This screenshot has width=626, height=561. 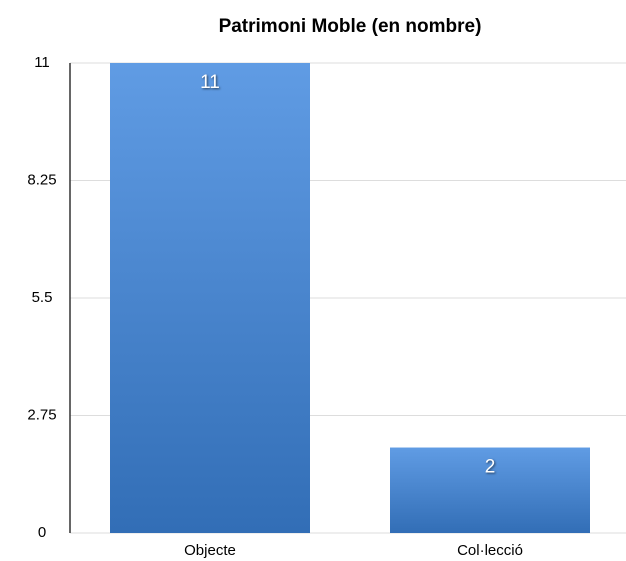 I want to click on y-tick-label: 11, so click(x=42, y=62).